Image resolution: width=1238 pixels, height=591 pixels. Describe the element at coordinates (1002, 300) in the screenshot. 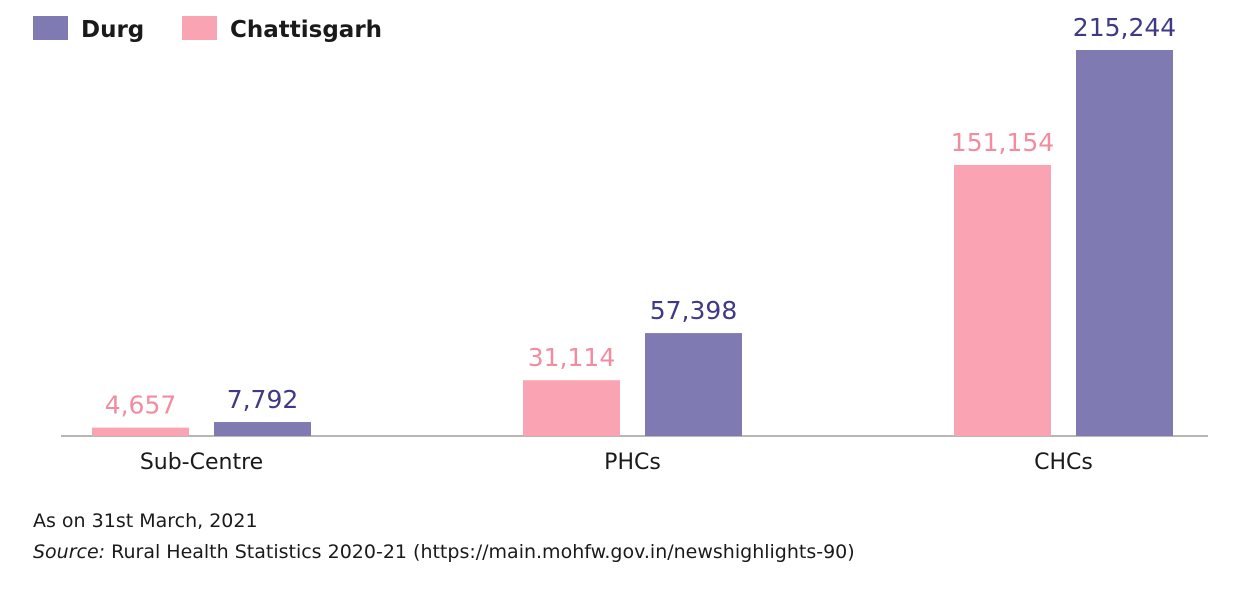

I see `bar-chattisgarh-chcs` at that location.